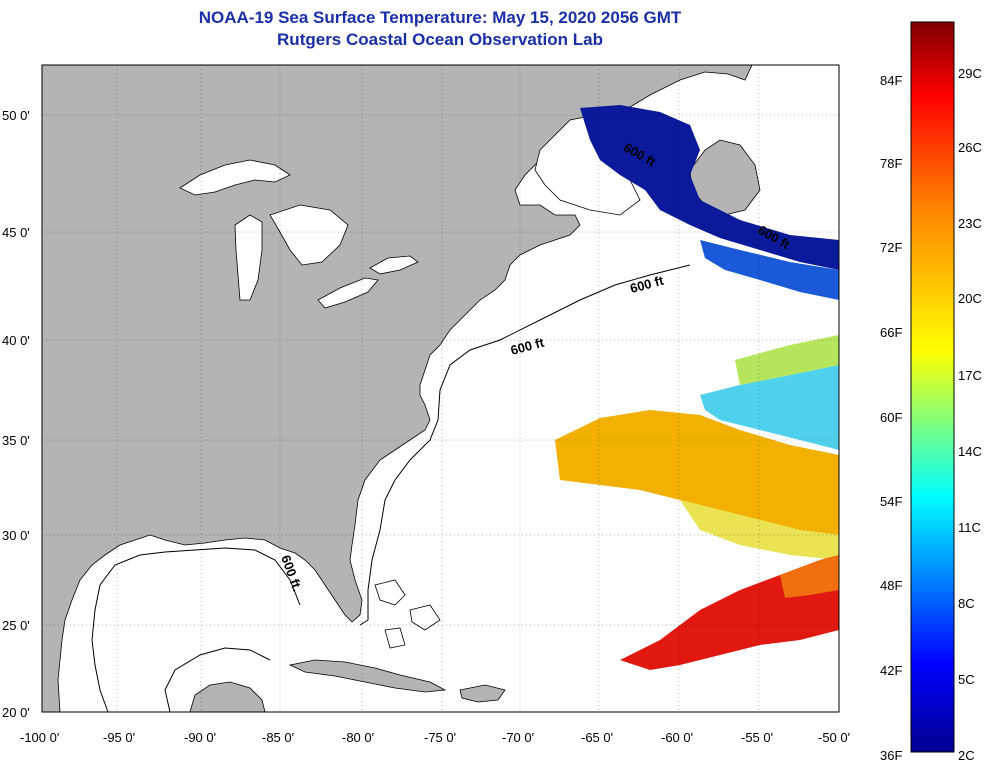 Image resolution: width=984 pixels, height=770 pixels. Describe the element at coordinates (358, 737) in the screenshot. I see `lon-tick-label: -80 0'` at that location.